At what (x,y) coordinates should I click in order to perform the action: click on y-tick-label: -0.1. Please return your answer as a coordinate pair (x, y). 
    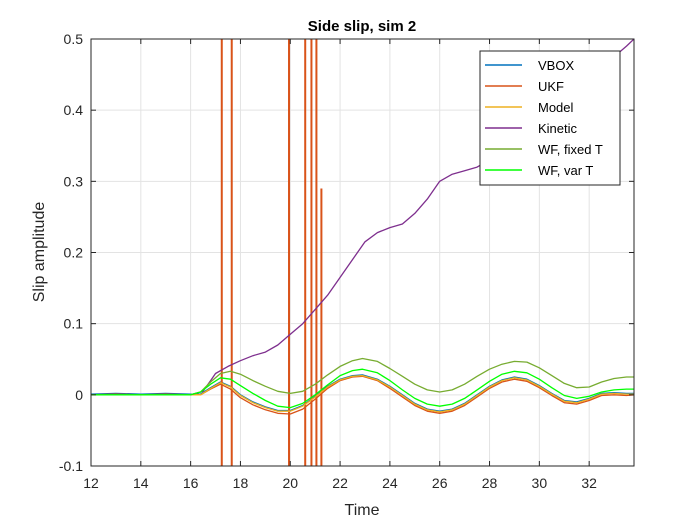
    Looking at the image, I should click on (71, 466).